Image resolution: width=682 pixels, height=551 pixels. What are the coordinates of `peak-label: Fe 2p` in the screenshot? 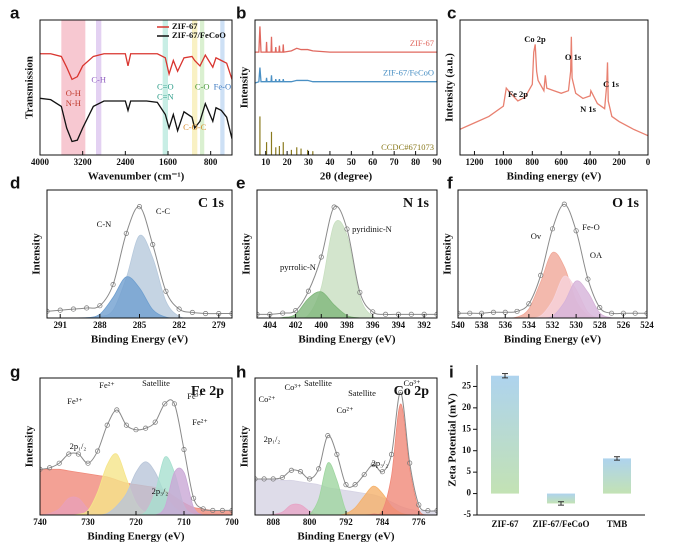 It's located at (518, 94).